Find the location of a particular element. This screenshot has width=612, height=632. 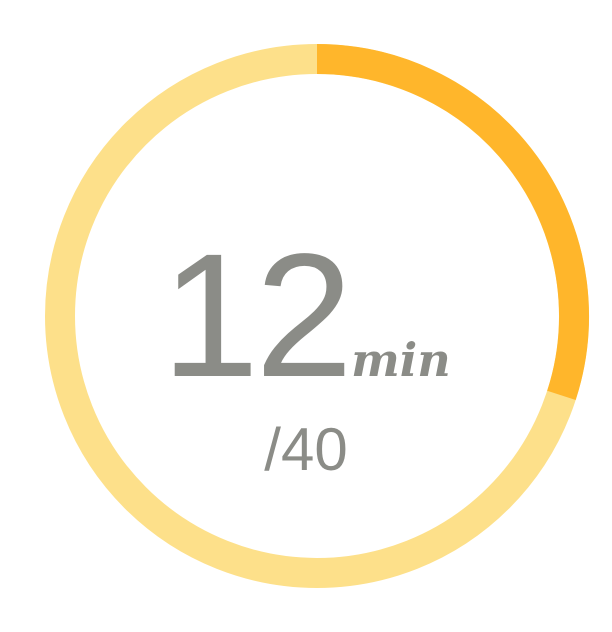

elapsed-unit: min is located at coordinates (401, 360).